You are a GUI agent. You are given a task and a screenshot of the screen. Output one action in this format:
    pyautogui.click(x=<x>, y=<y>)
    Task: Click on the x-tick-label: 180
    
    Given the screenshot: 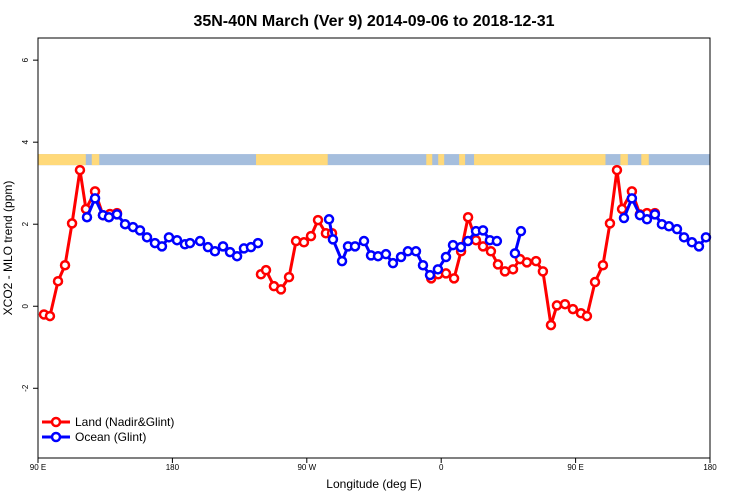 What is the action you would take?
    pyautogui.click(x=710, y=467)
    